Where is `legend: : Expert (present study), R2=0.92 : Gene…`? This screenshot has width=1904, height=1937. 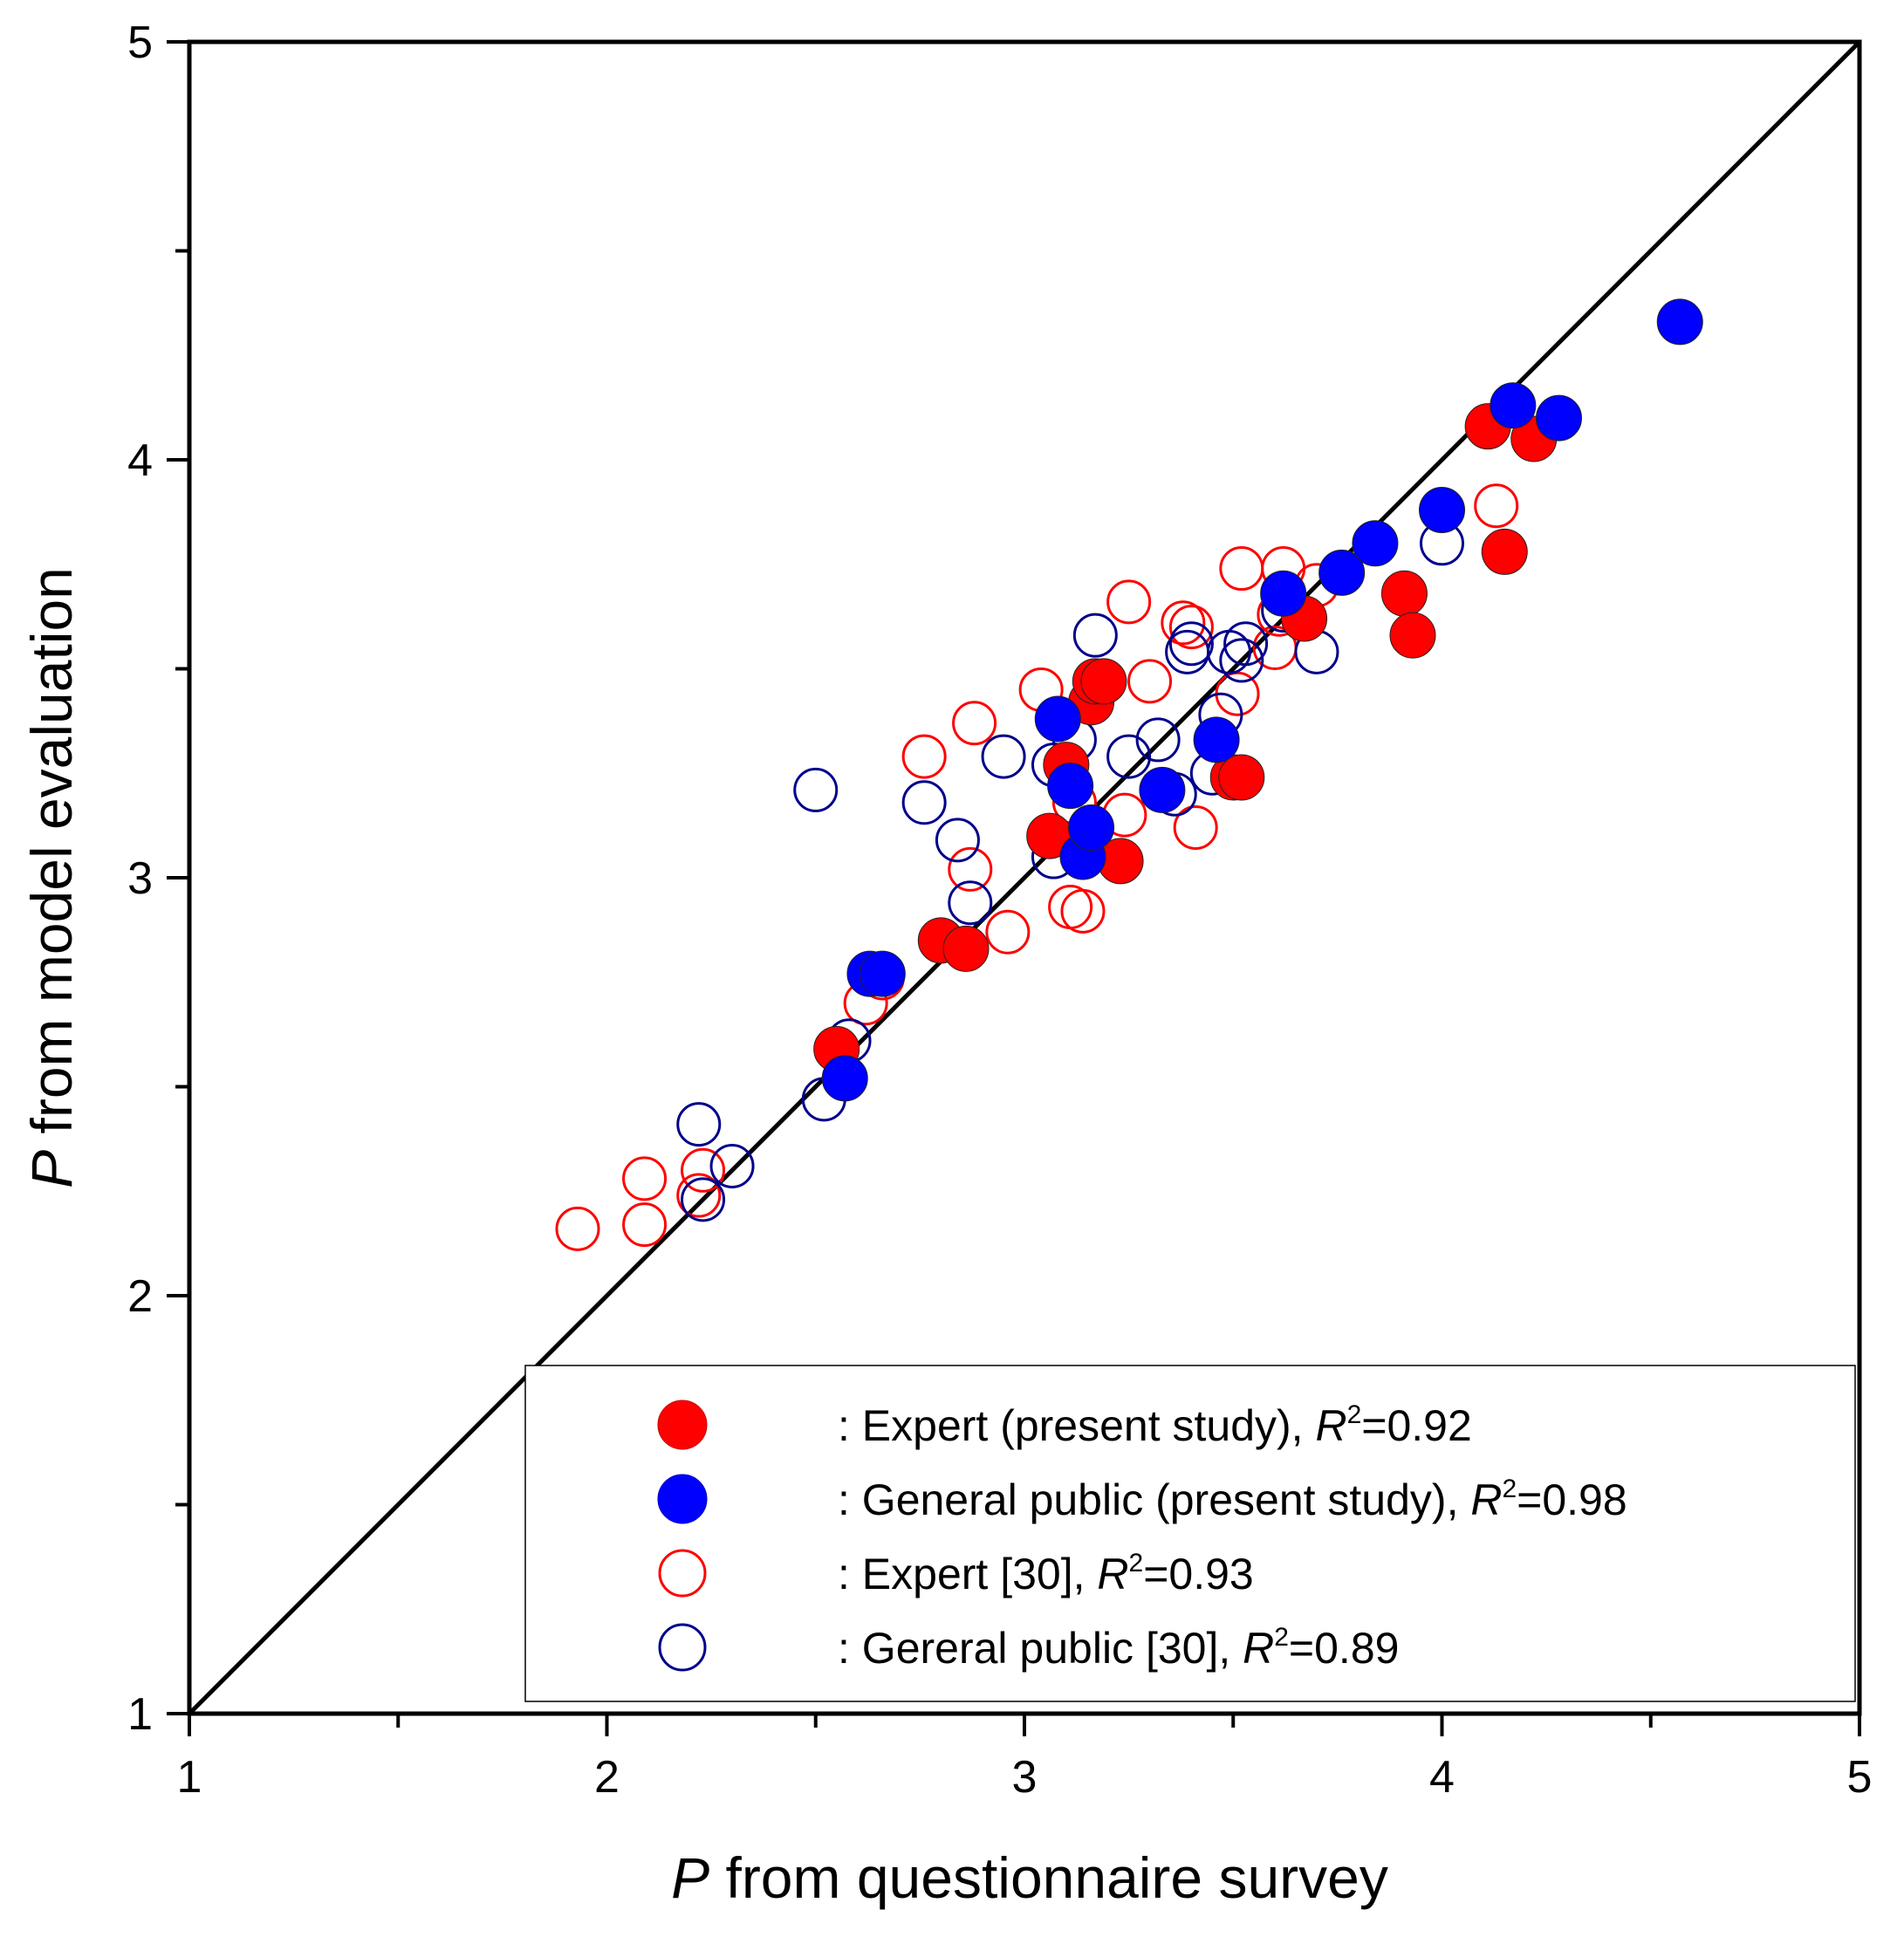
legend: : Expert (present study), R2=0.92 : Gene… is located at coordinates (1190, 1533).